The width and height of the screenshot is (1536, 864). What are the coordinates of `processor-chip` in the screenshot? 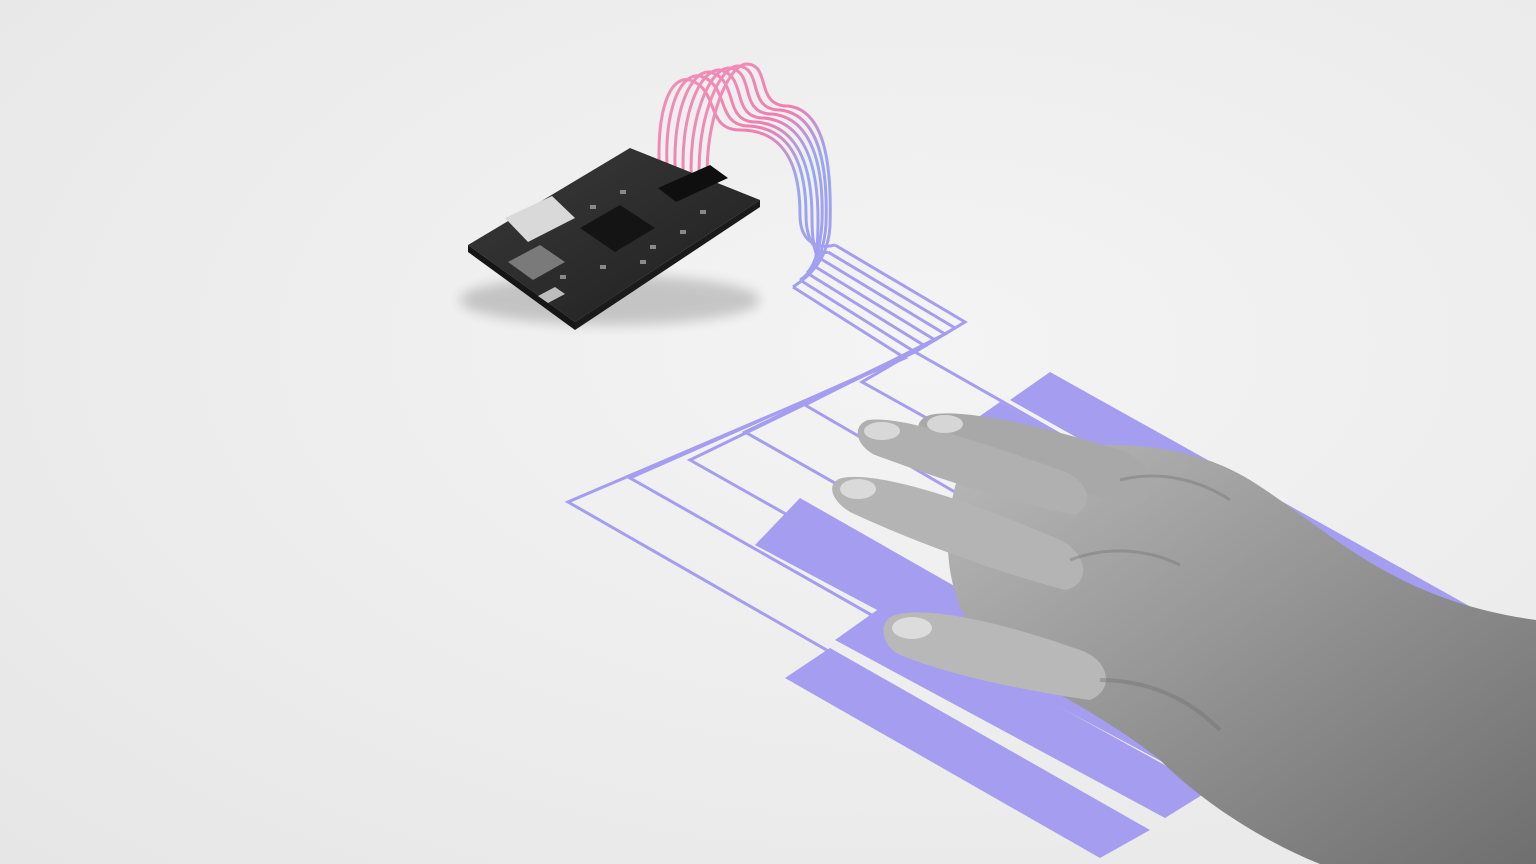 It's located at (617, 228).